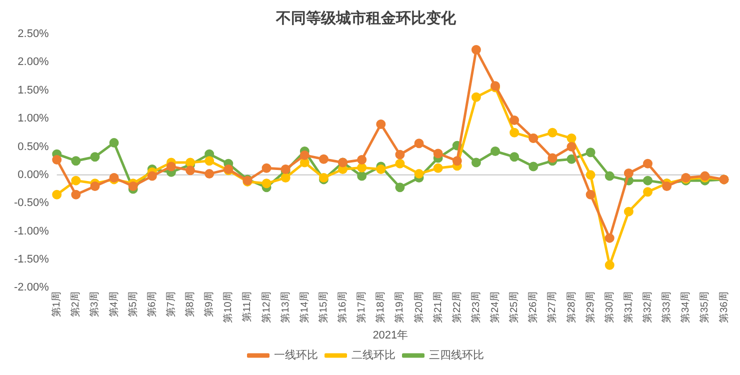 Image resolution: width=740 pixels, height=375 pixels. I want to click on chart-title: 不同等级城市租金环比变化, so click(366, 18).